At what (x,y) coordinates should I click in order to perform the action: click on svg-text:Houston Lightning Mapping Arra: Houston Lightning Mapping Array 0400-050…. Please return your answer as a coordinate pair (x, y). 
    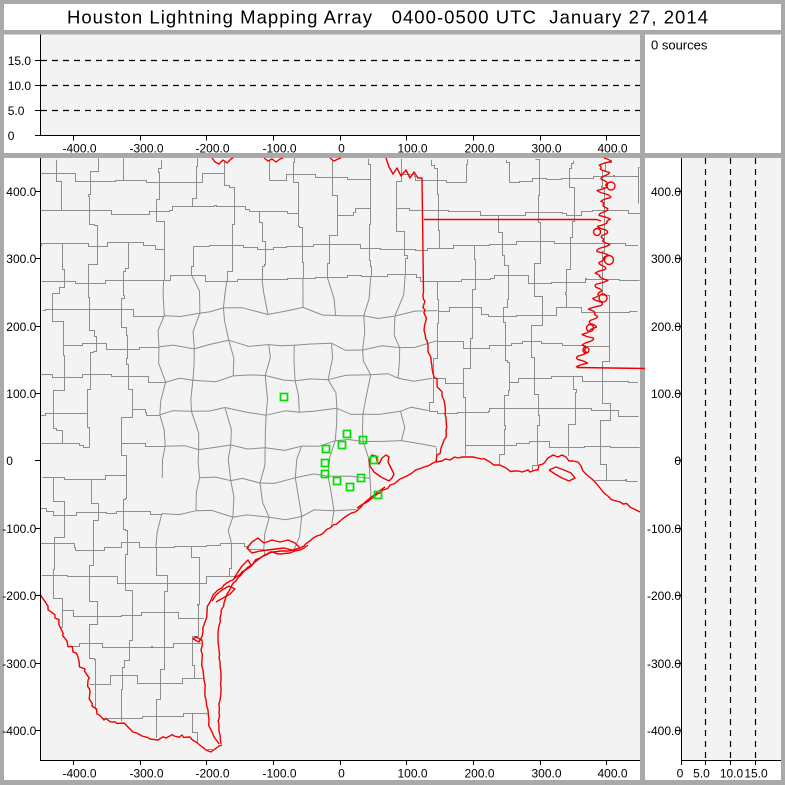
    Looking at the image, I should click on (388, 17).